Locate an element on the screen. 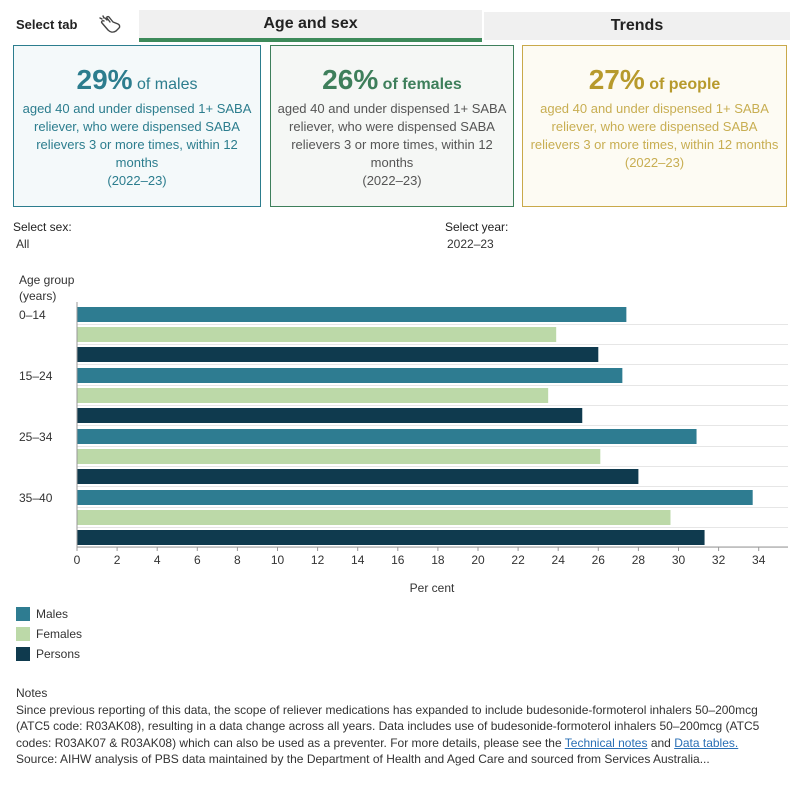 This screenshot has height=800, width=800. legend-label: Persons is located at coordinates (58, 654).